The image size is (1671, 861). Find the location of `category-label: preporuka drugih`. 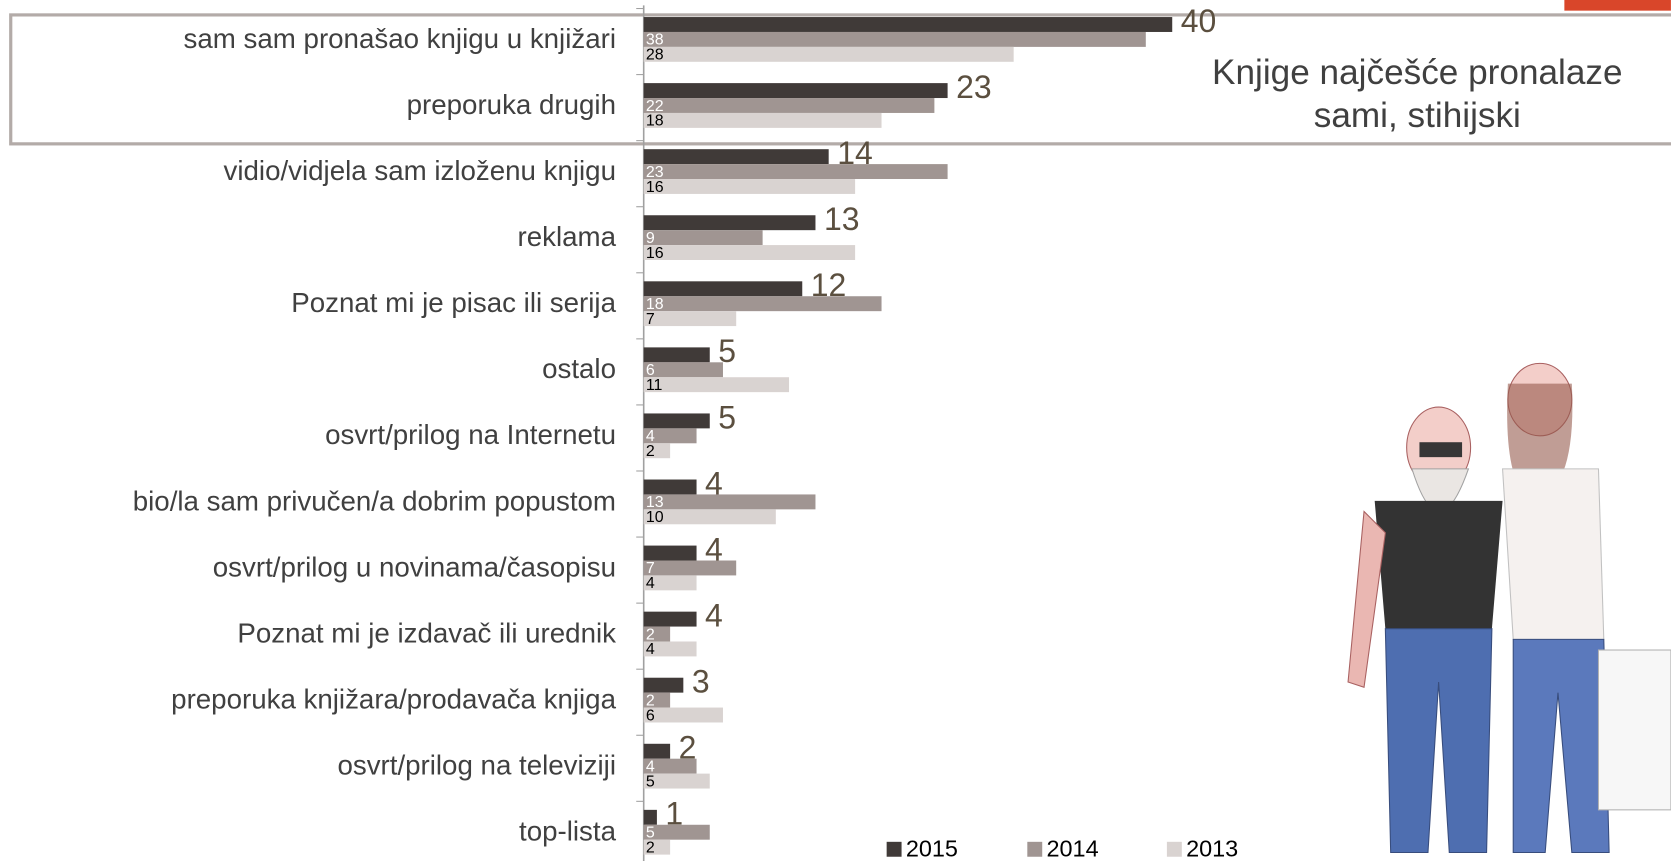

category-label: preporuka drugih is located at coordinates (511, 104).